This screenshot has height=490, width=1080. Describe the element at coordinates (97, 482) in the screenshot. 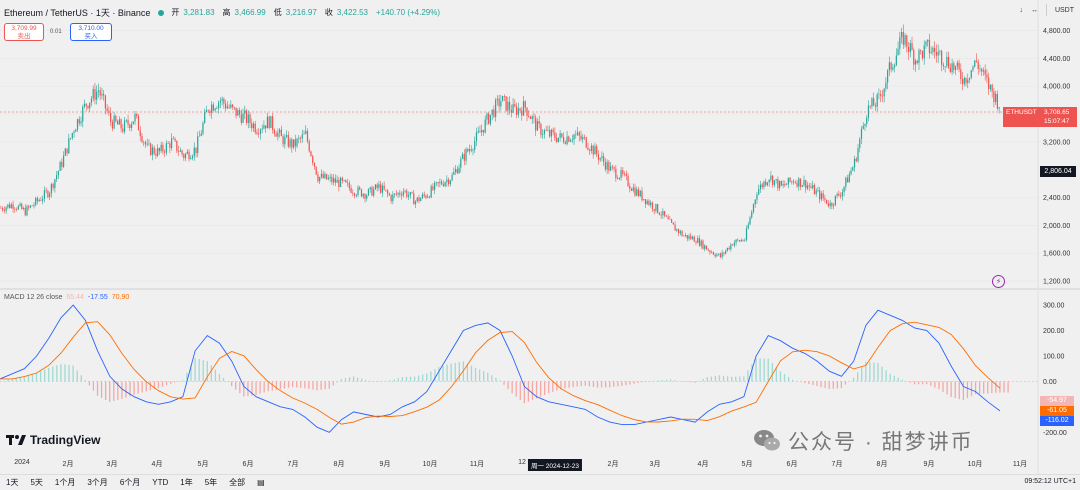

I see `range-3m: 3个月` at that location.